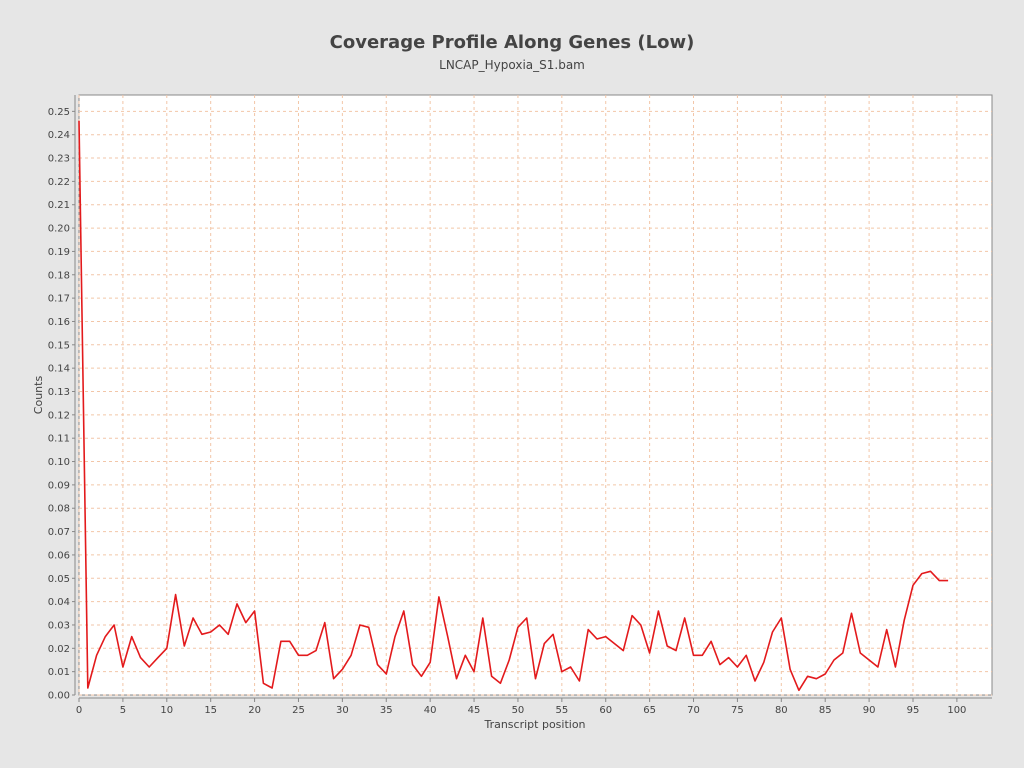  Describe the element at coordinates (59, 392) in the screenshot. I see `y-tick-label: 0.13` at that location.